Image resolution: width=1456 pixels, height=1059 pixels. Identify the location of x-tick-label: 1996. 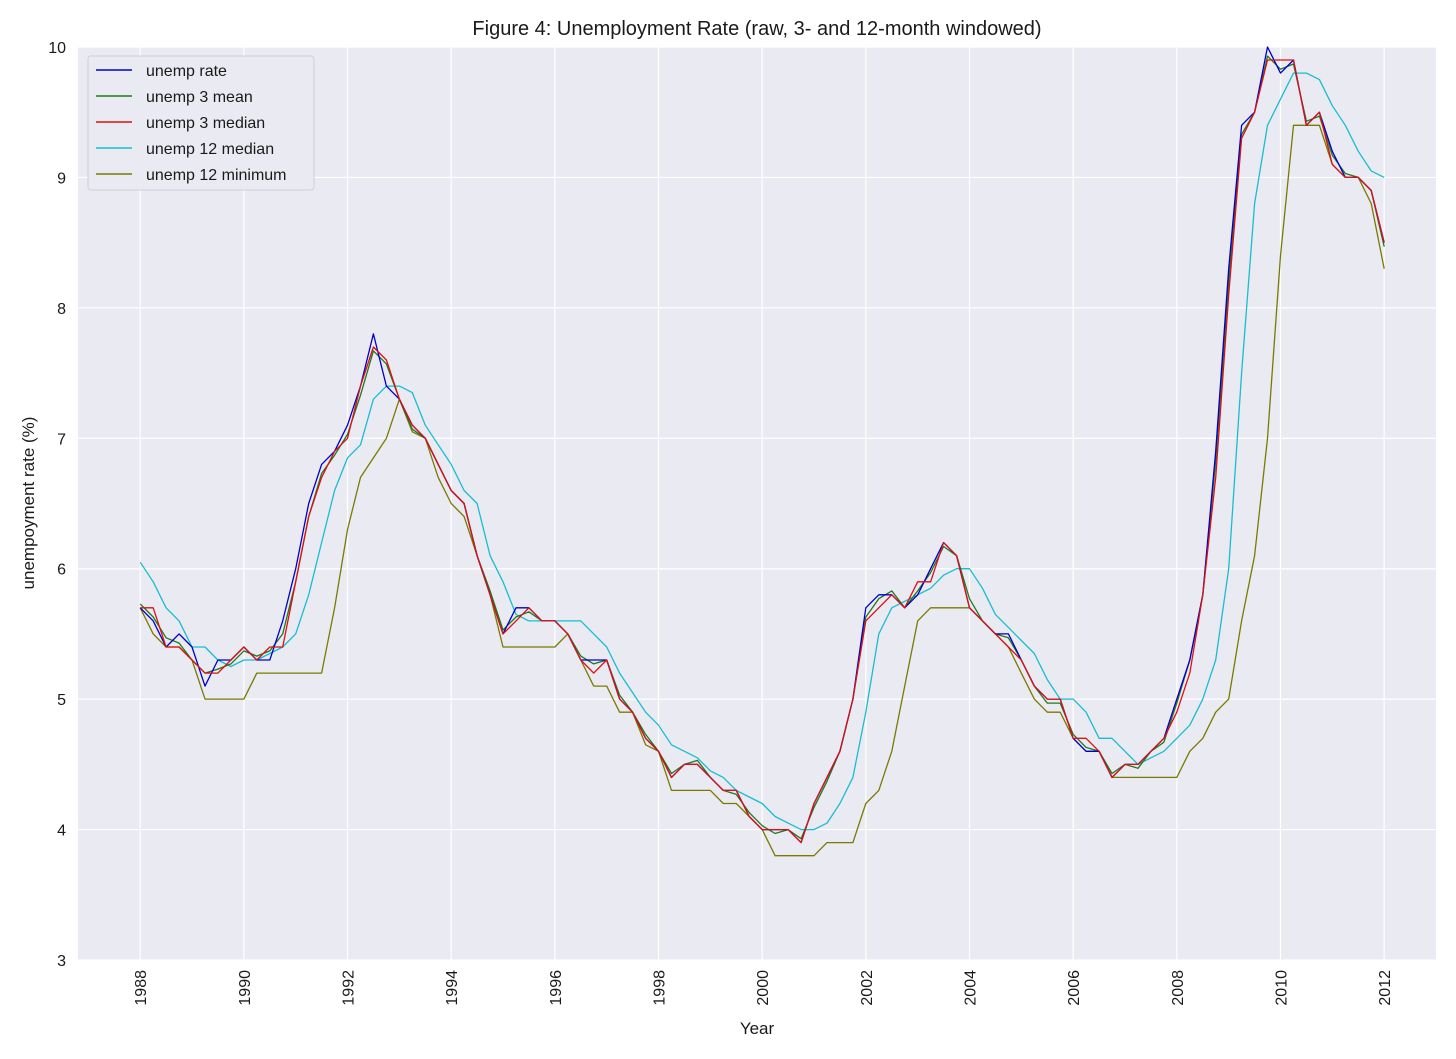
(556, 988).